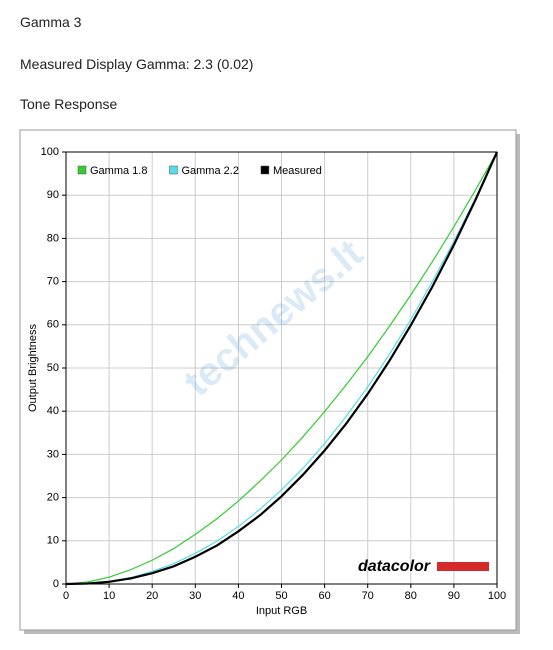 This screenshot has width=553, height=650. What do you see at coordinates (137, 64) in the screenshot?
I see `subtitle: Measured Display Gamma: 2.3 (0.02)` at bounding box center [137, 64].